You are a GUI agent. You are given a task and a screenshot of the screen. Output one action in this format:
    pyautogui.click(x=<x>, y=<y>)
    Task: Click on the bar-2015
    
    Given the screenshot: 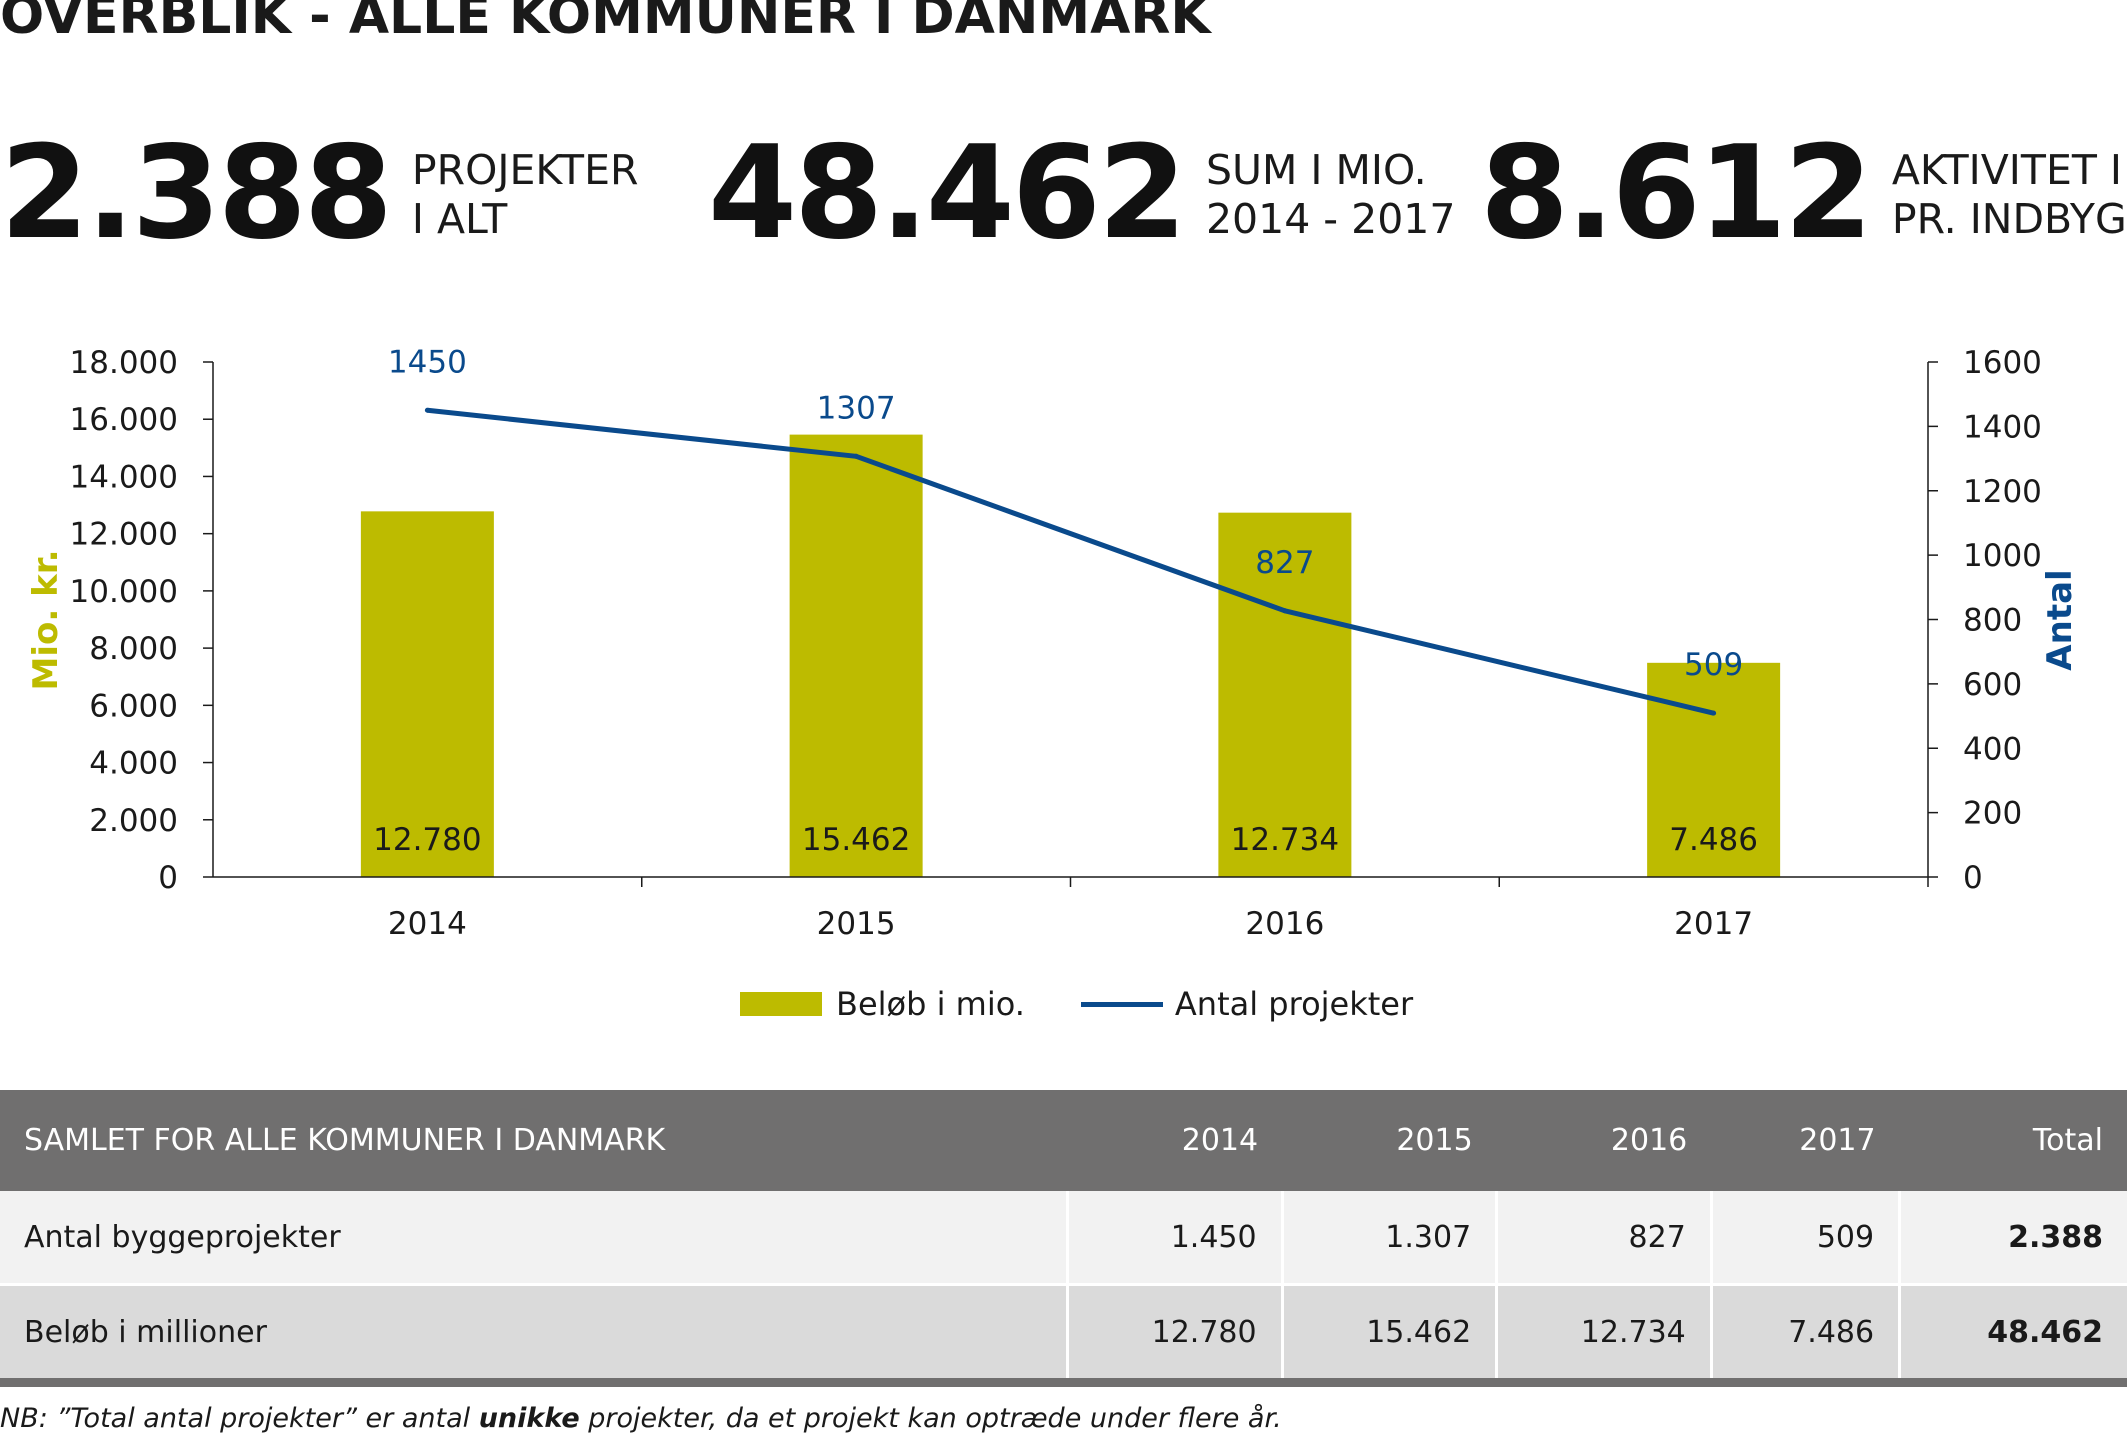 What is the action you would take?
    pyautogui.click(x=856, y=655)
    